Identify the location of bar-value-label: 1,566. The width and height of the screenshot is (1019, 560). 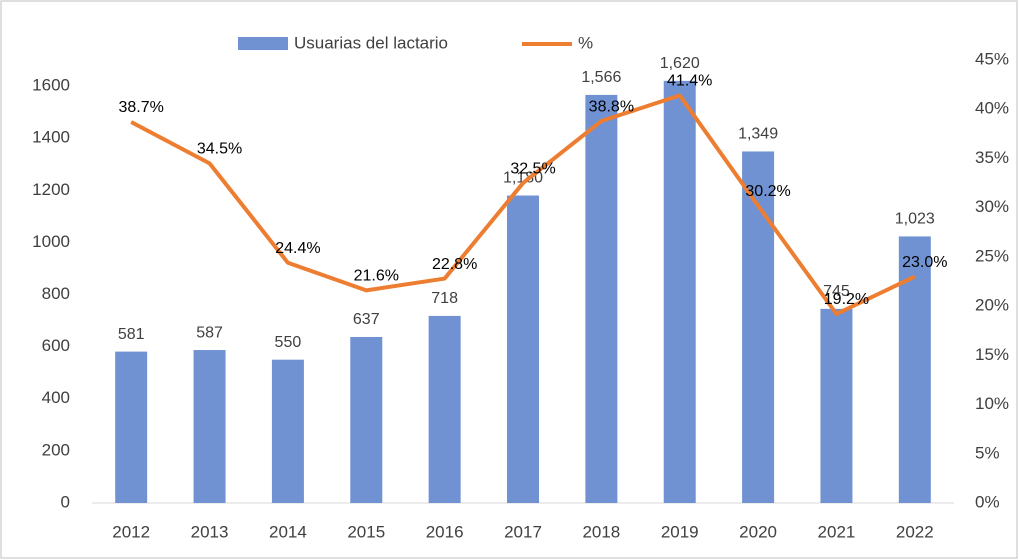
(601, 77).